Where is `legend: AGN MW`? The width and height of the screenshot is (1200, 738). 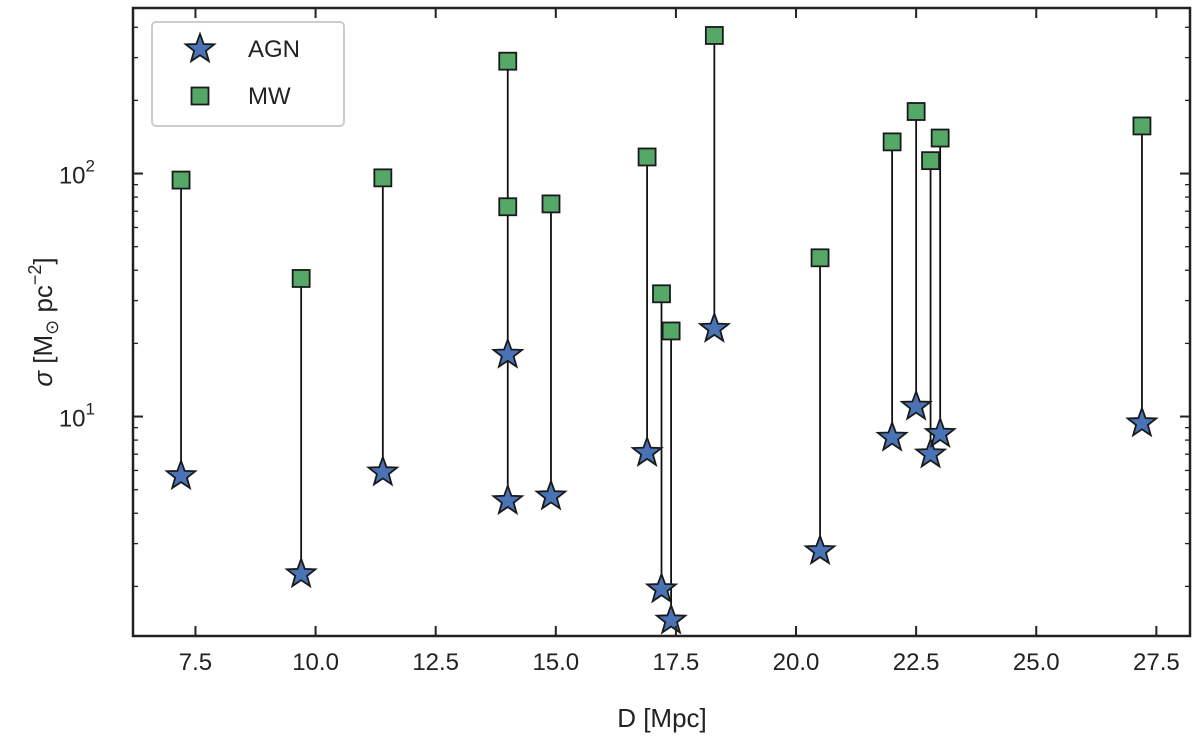
legend: AGN MW is located at coordinates (248, 74).